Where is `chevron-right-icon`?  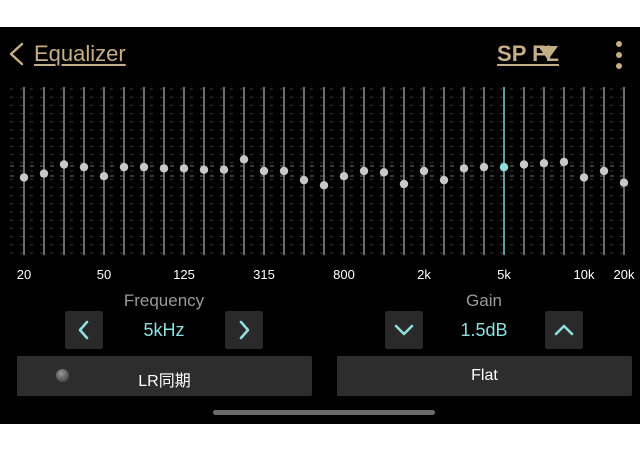 chevron-right-icon is located at coordinates (244, 330).